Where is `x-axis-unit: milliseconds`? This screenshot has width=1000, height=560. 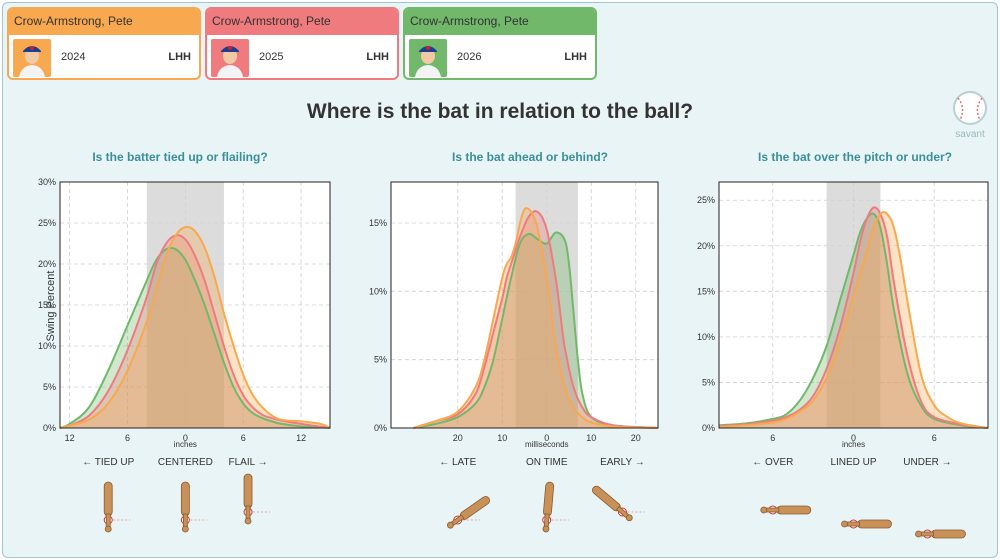 x-axis-unit: milliseconds is located at coordinates (547, 444).